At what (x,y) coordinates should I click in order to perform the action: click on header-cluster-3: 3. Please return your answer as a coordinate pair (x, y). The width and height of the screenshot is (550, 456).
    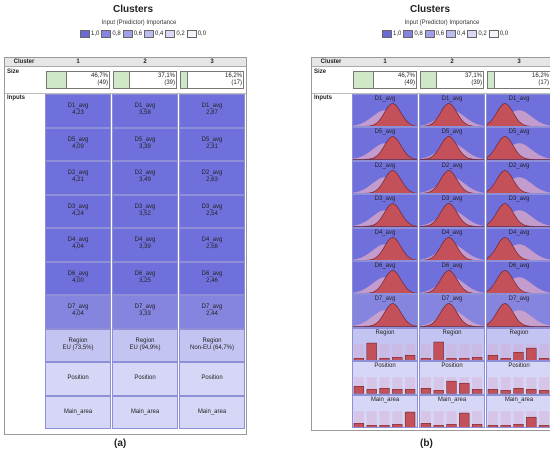
    Looking at the image, I should click on (519, 62).